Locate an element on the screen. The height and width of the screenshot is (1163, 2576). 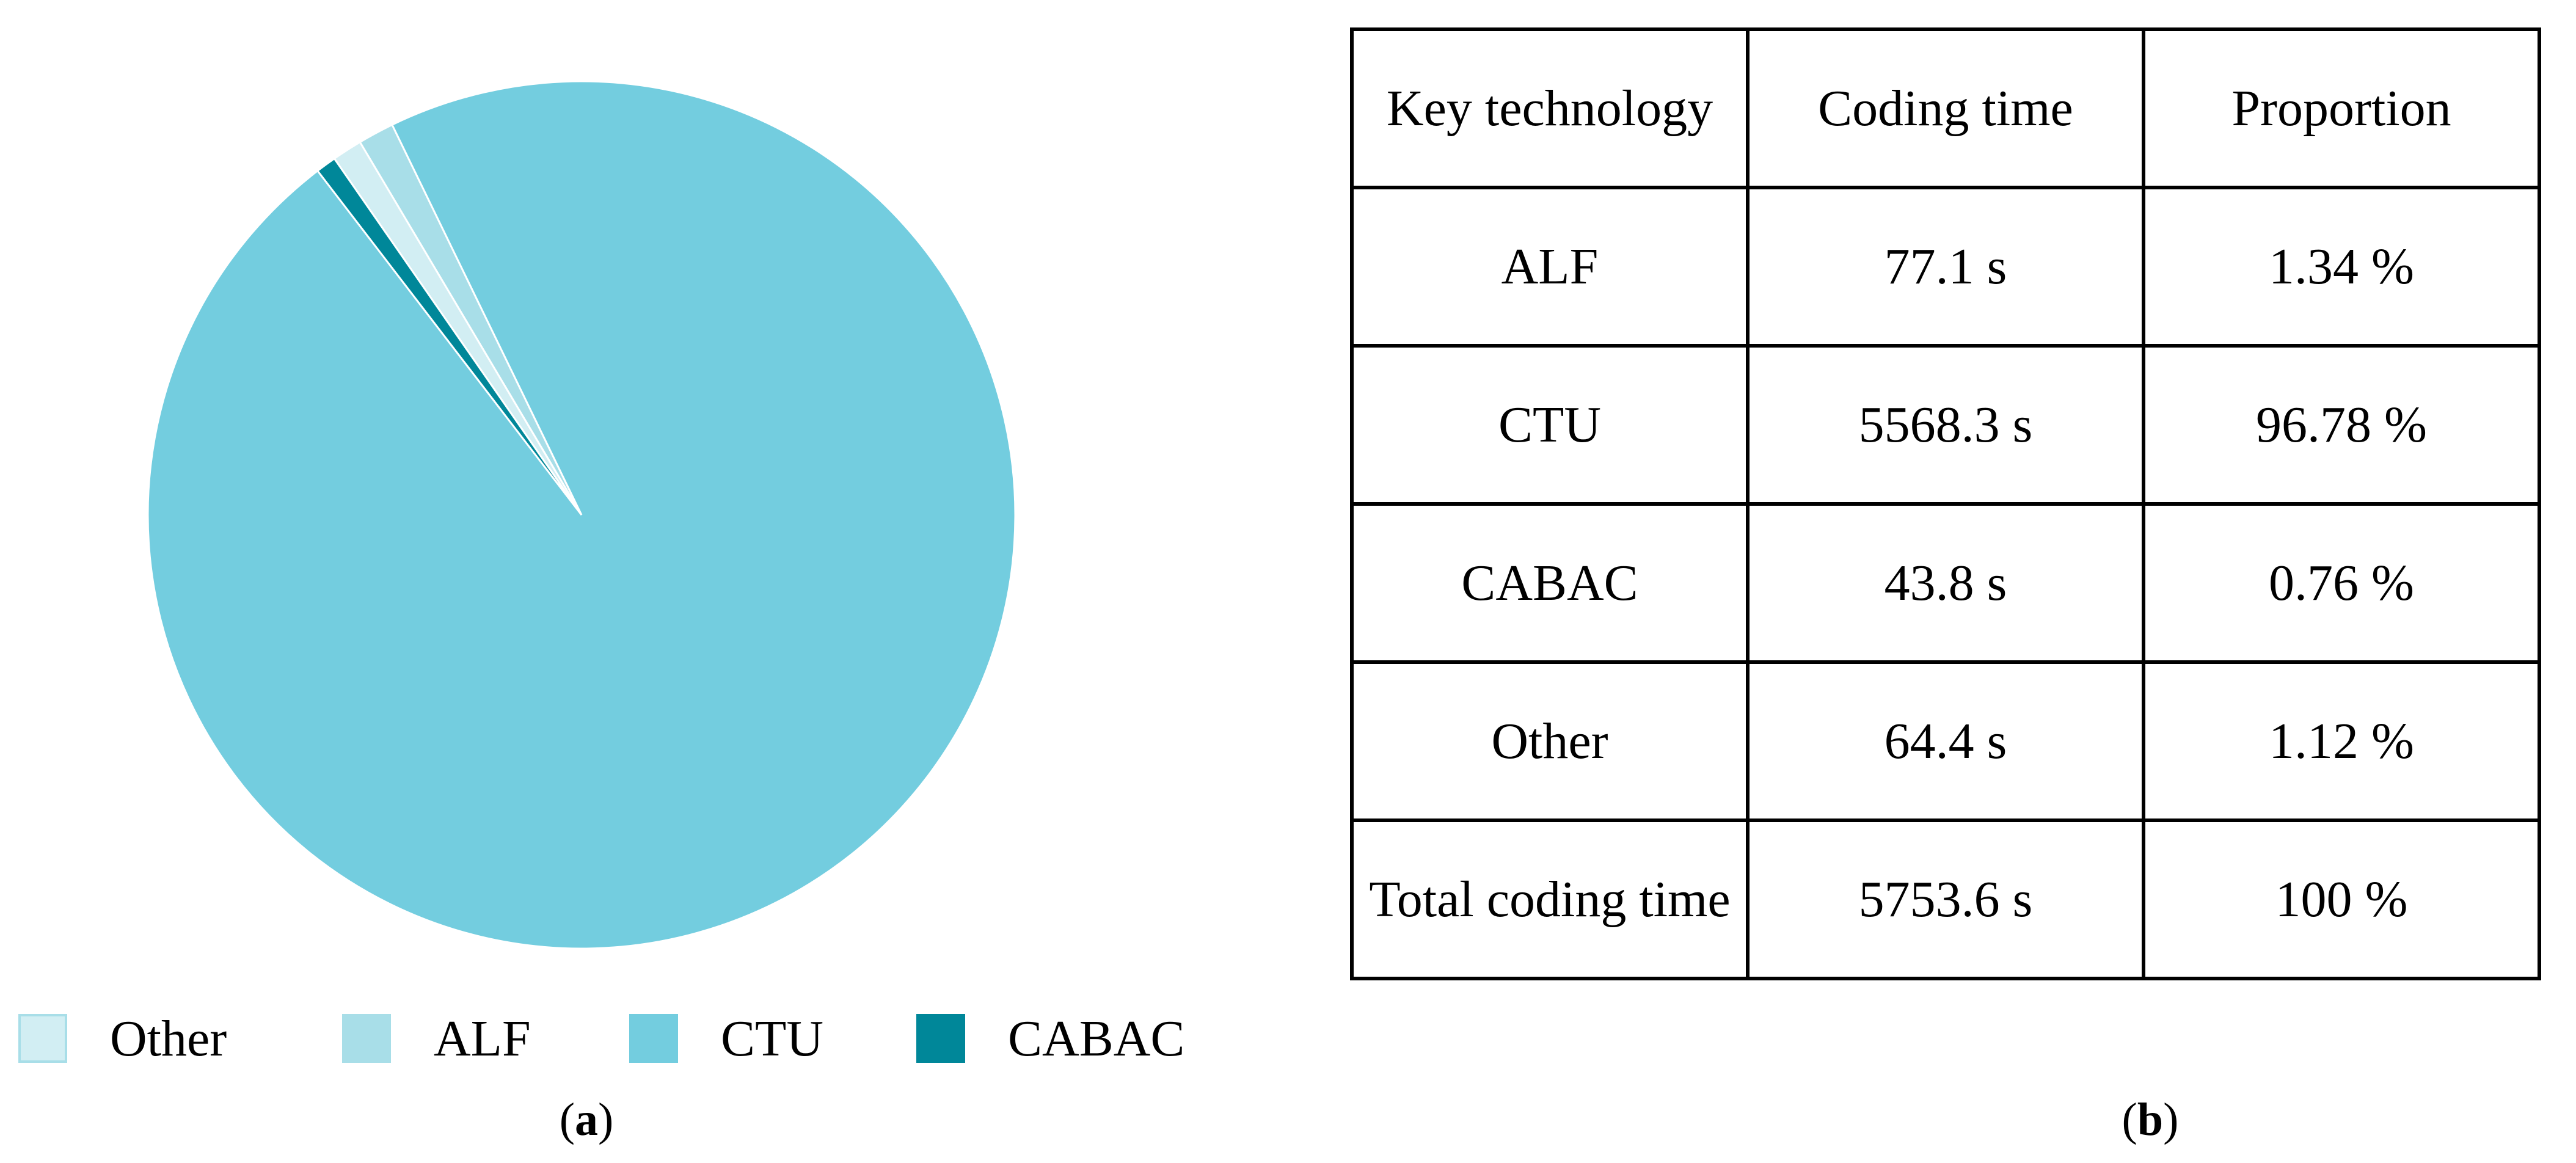
chart-legend: Other ALF CTU CABAC is located at coordinates (629, 1038).